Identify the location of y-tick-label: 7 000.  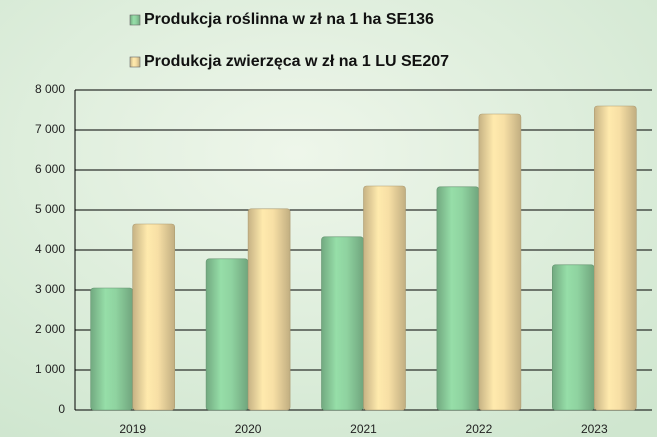
(50, 129).